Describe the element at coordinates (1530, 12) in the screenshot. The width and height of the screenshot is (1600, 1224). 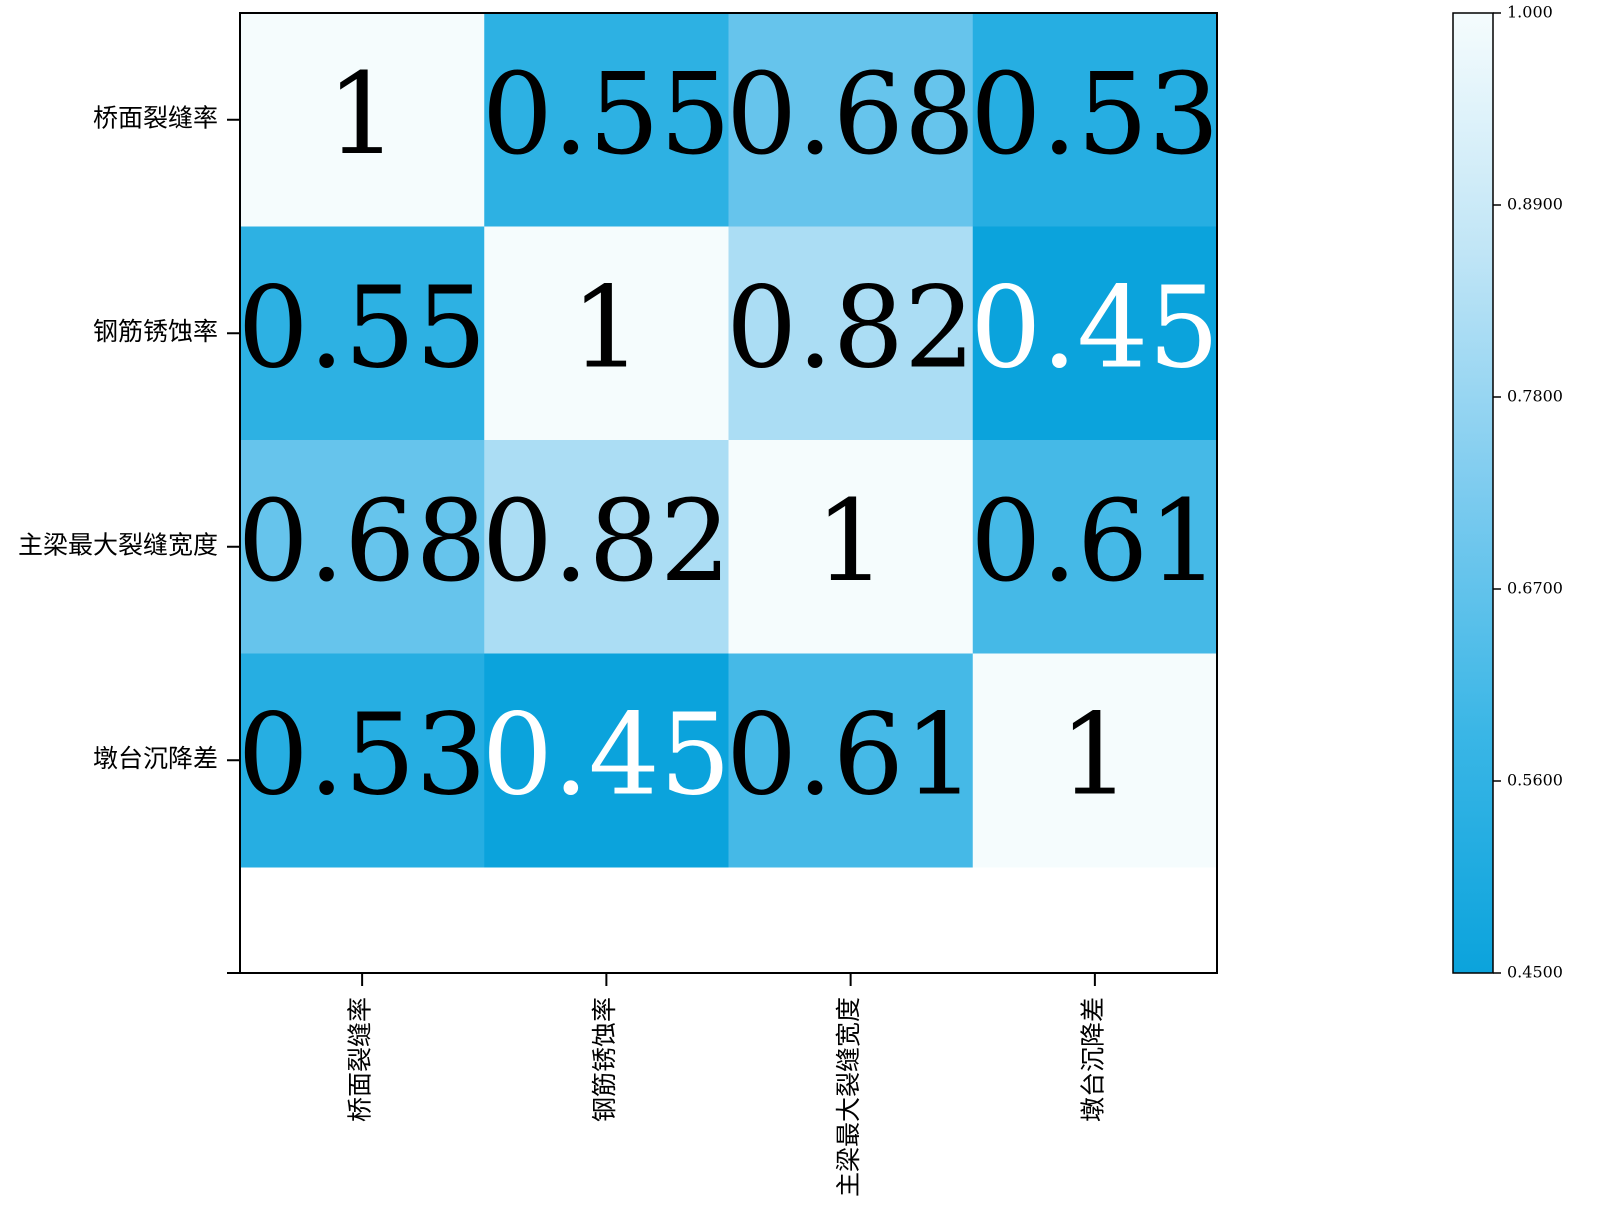
I see `colorbar-tick-label: 1.000` at that location.